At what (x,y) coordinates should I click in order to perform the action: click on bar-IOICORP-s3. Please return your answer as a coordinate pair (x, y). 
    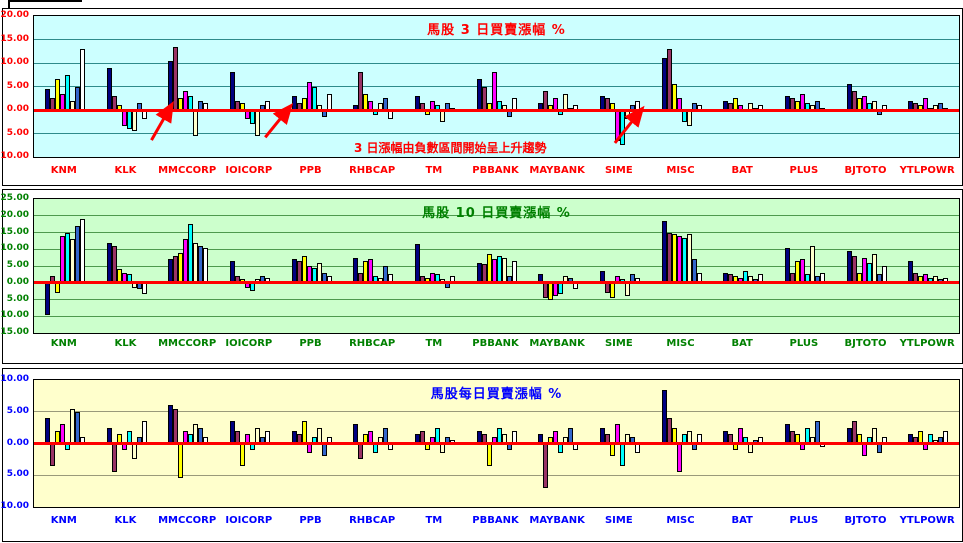
    Looking at the image, I should click on (242, 454).